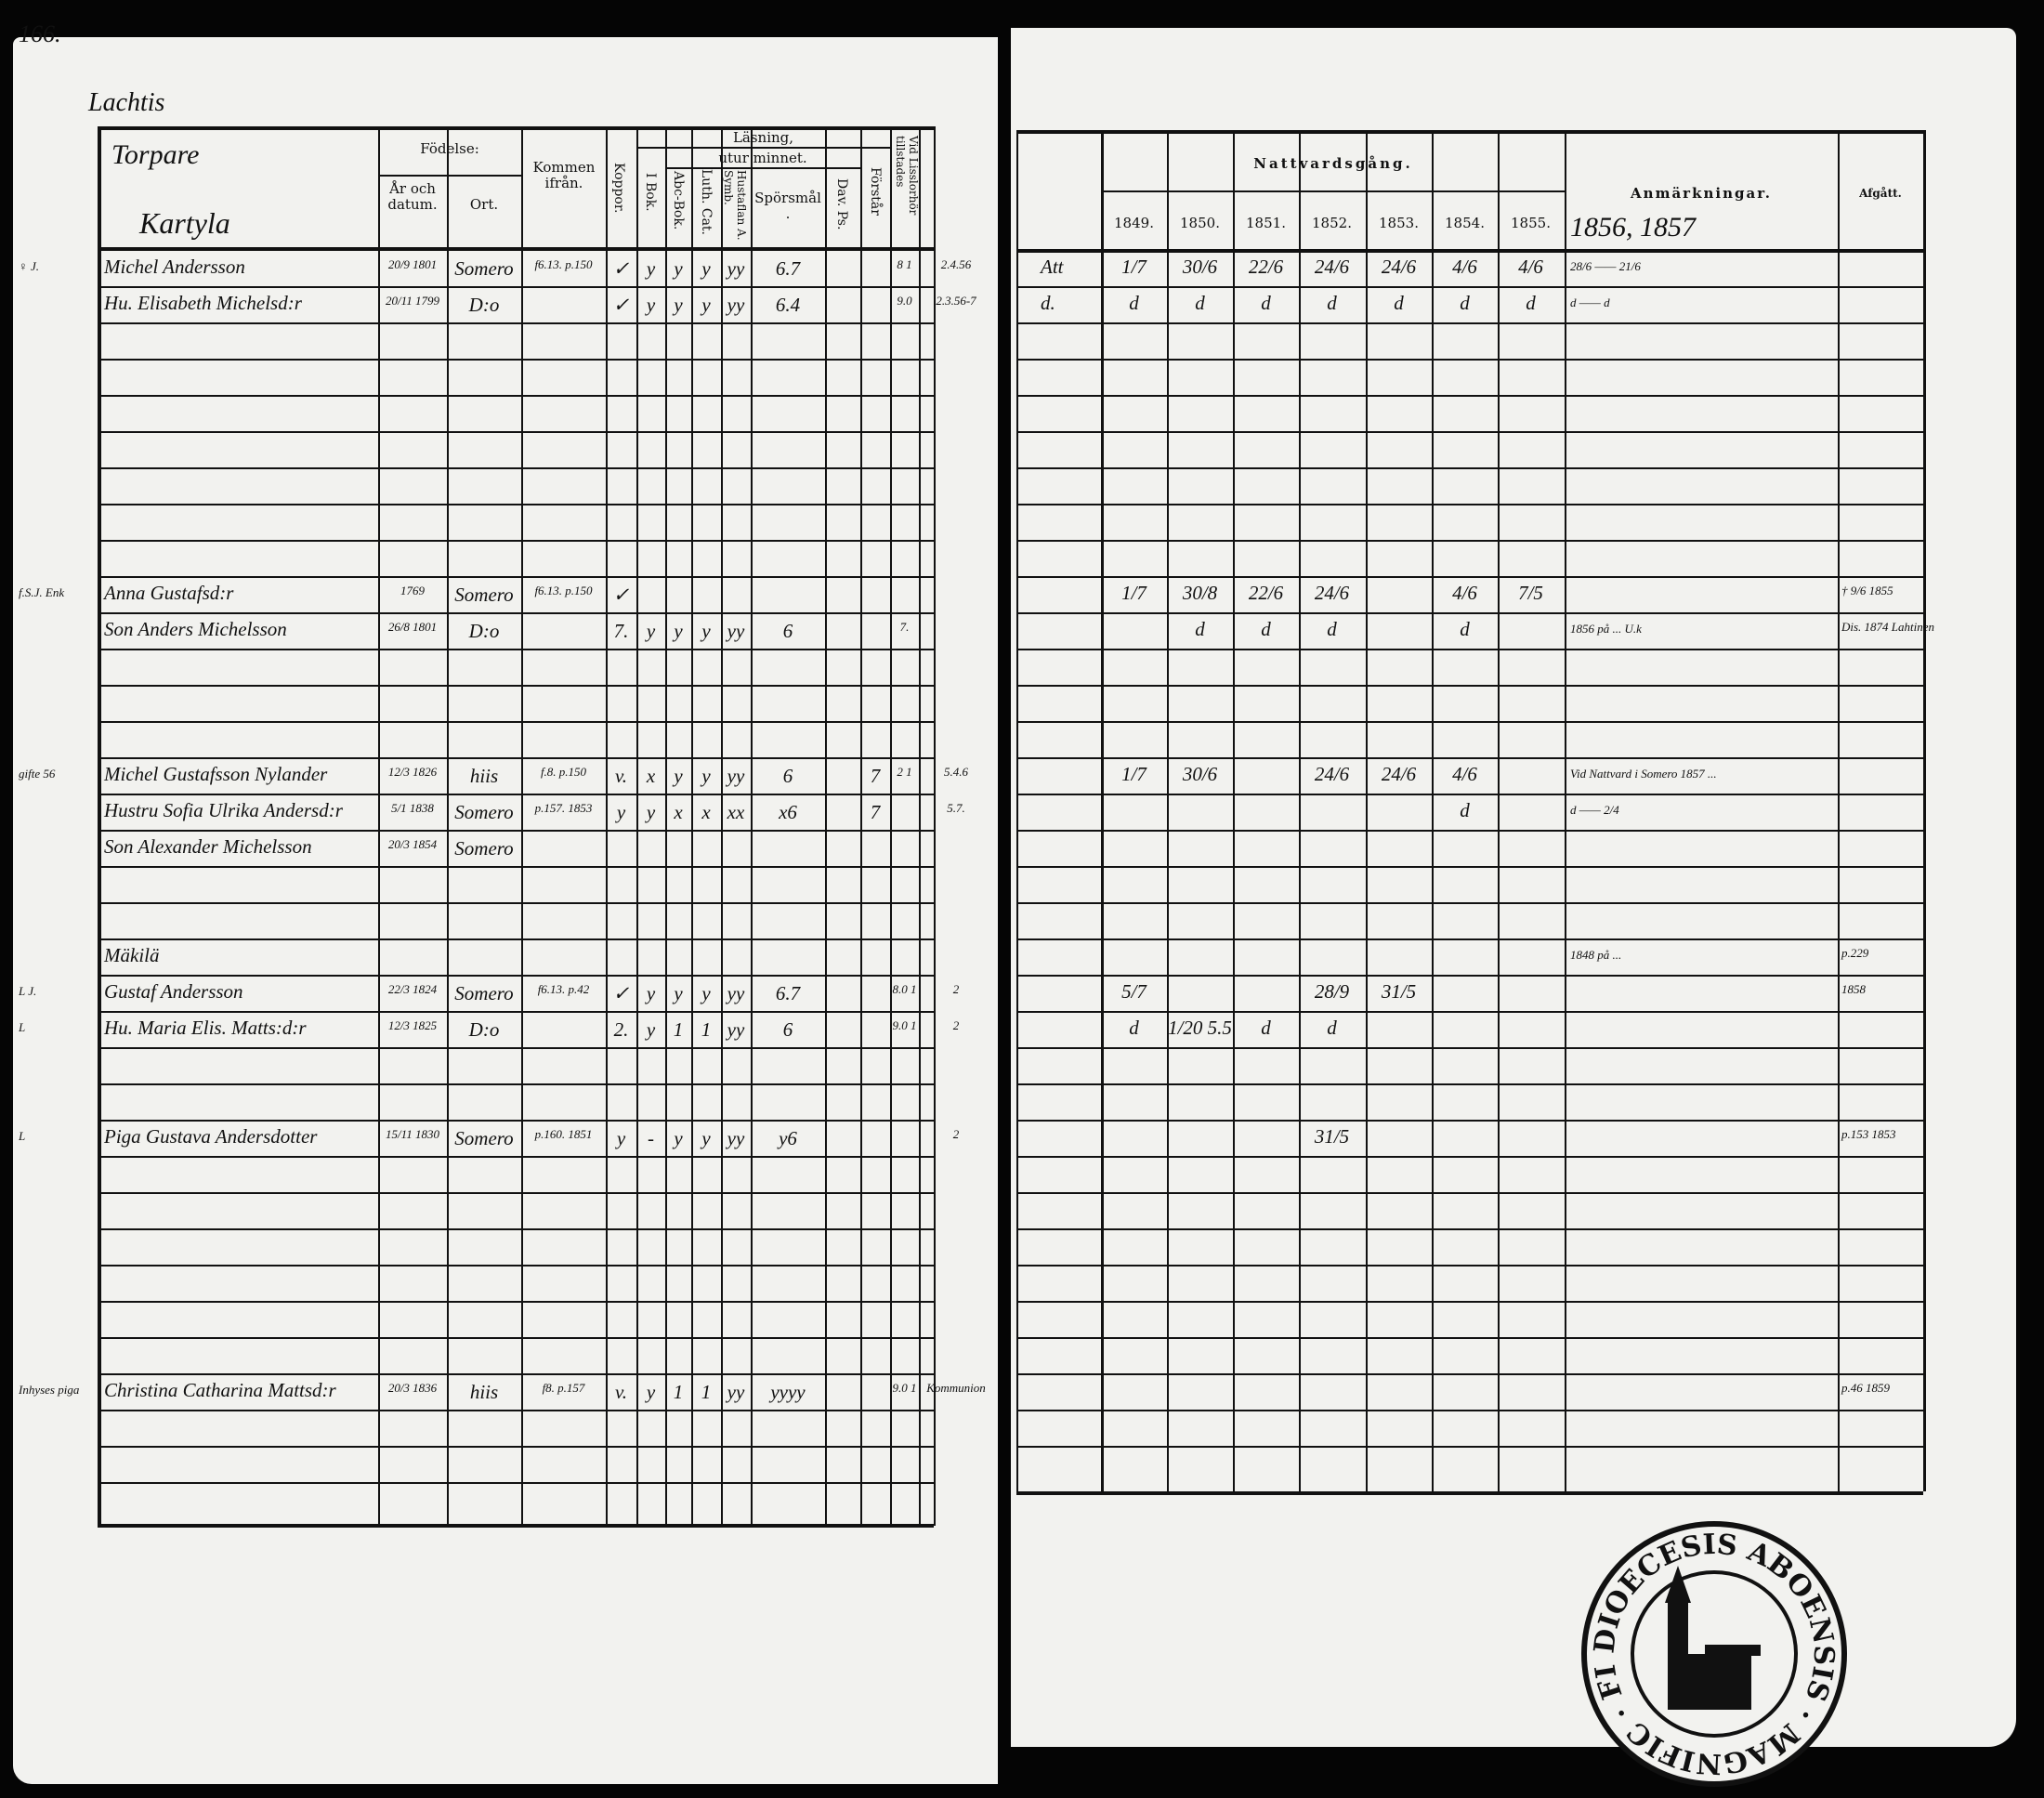 The height and width of the screenshot is (1798, 2044). Describe the element at coordinates (1052, 267) in the screenshot. I see `margin-note: Att` at that location.